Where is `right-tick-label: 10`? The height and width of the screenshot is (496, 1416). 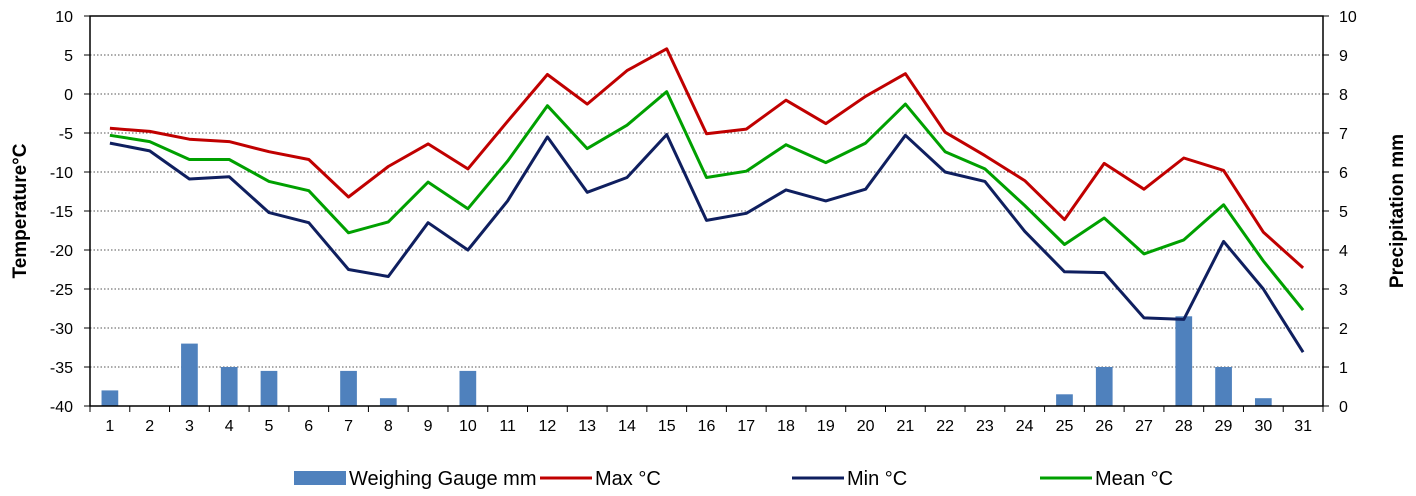 right-tick-label: 10 is located at coordinates (1348, 17).